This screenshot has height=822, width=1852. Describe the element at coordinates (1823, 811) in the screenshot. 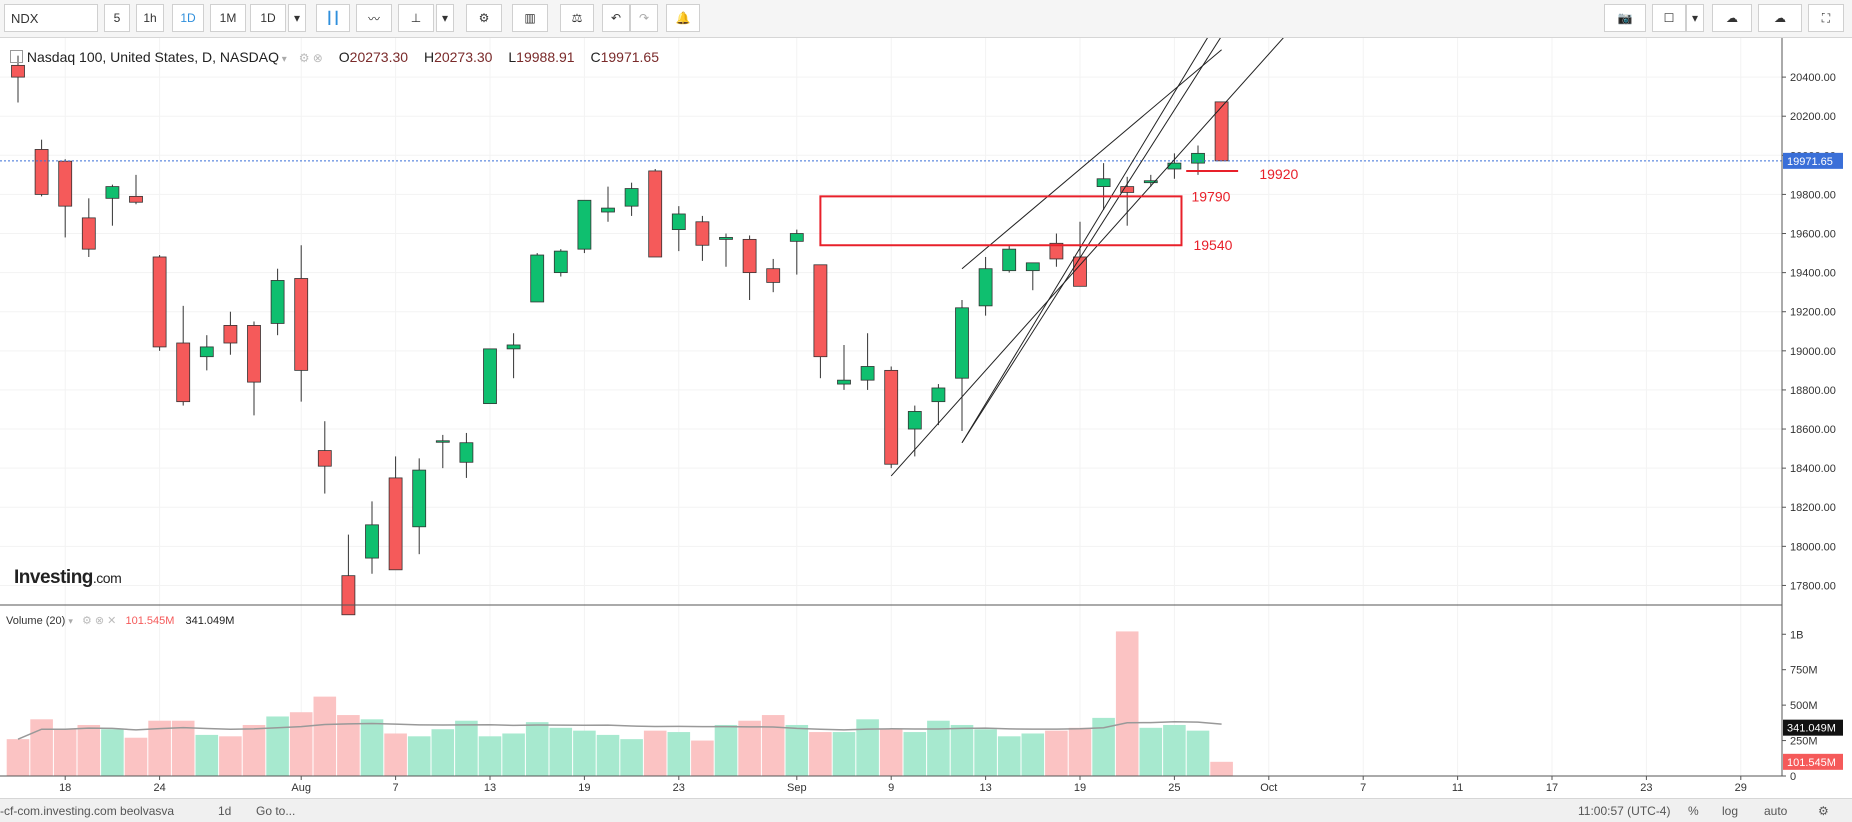

I see `settings-icon: ⚙` at that location.